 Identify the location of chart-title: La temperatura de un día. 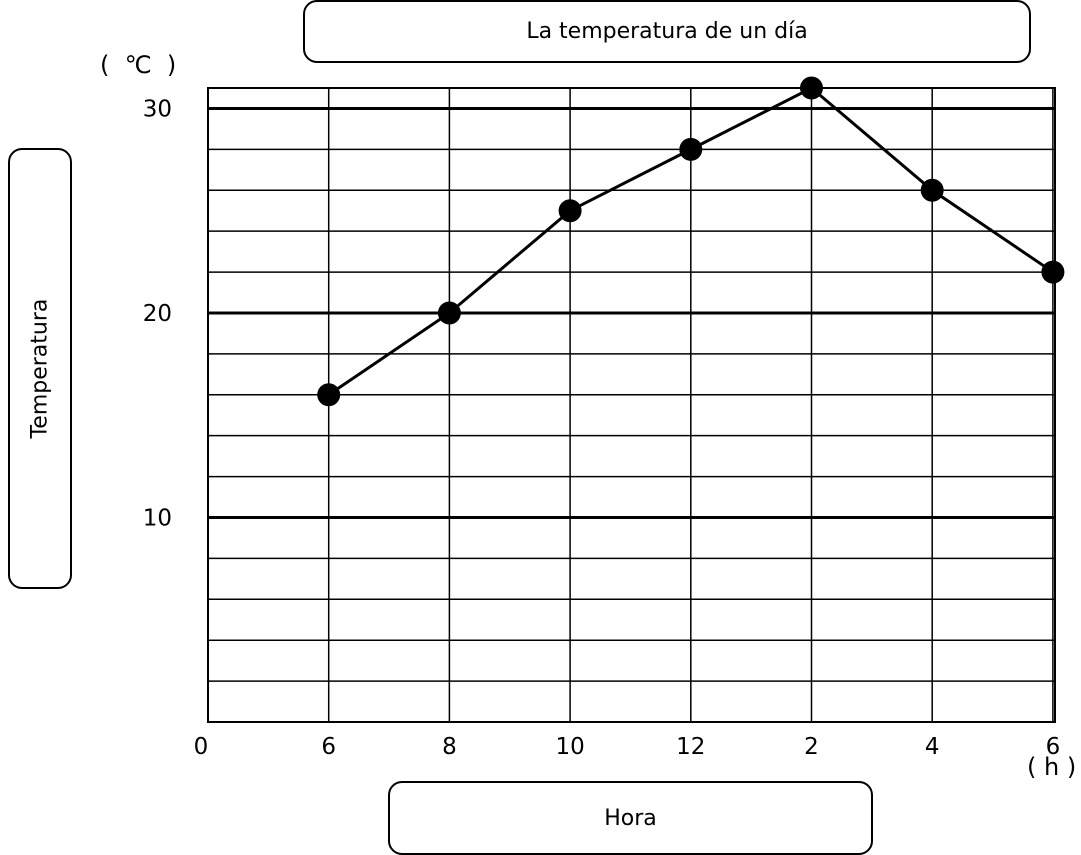
(667, 31).